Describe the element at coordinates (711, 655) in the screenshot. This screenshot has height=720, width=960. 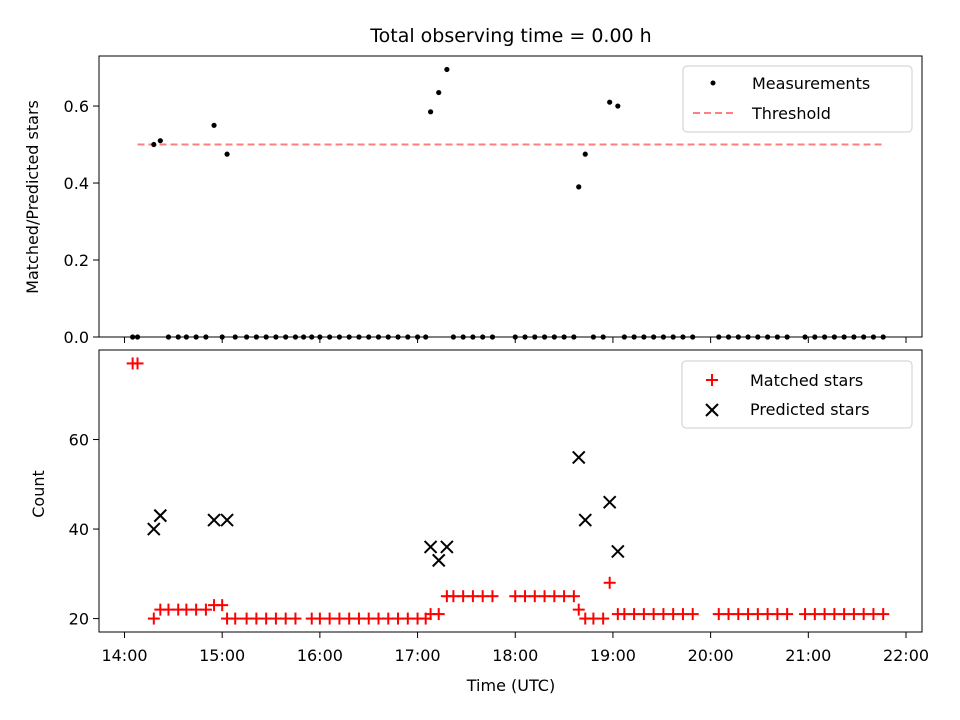
I see `bottom-x-tick-label: 20:00` at that location.